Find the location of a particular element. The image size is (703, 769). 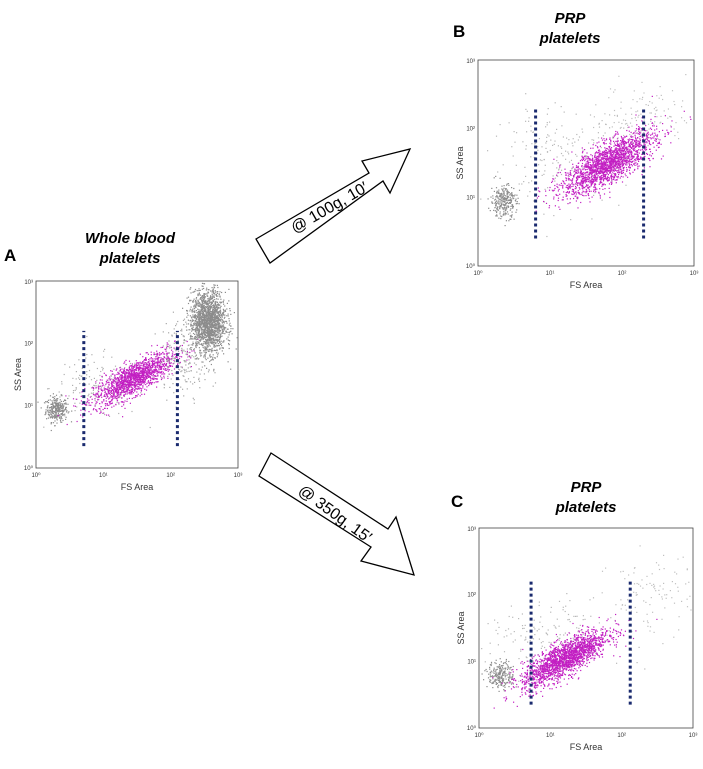

b-events is located at coordinates (586, 156).